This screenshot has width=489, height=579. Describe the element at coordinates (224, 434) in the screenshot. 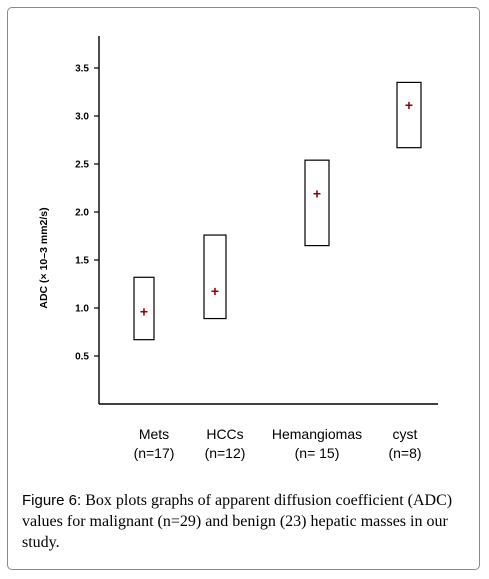

I see `x-label-hccs: HCCs` at that location.